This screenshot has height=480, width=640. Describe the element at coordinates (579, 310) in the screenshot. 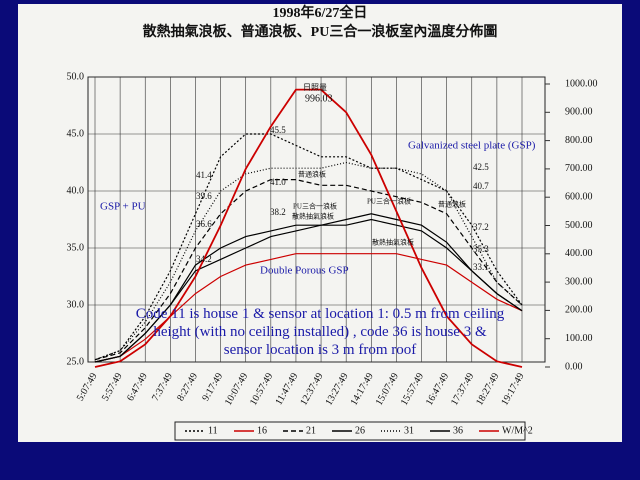

I see `y2-tick-label: 200.00` at that location.